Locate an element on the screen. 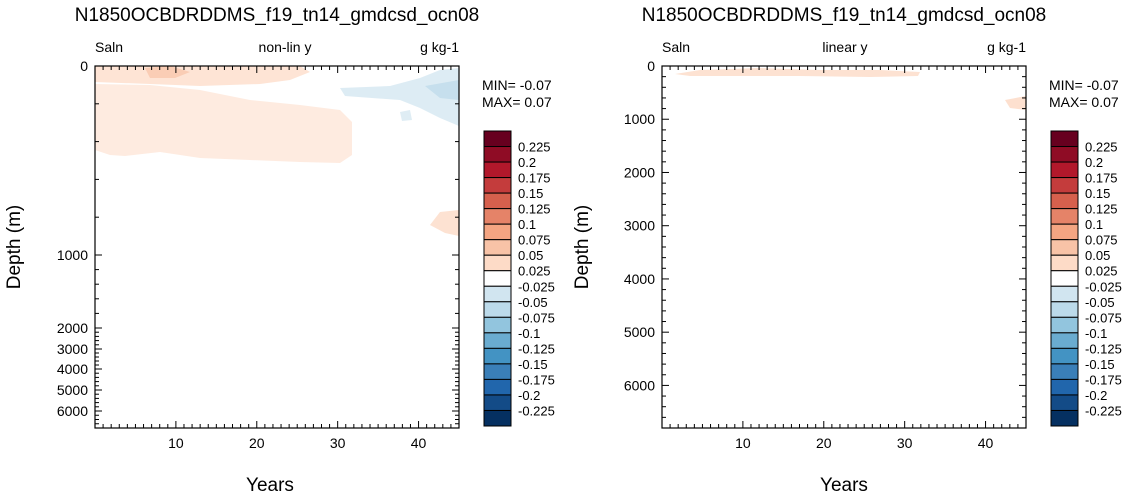 This screenshot has height=504, width=1132. y-tick-label: 3000 is located at coordinates (72, 349).